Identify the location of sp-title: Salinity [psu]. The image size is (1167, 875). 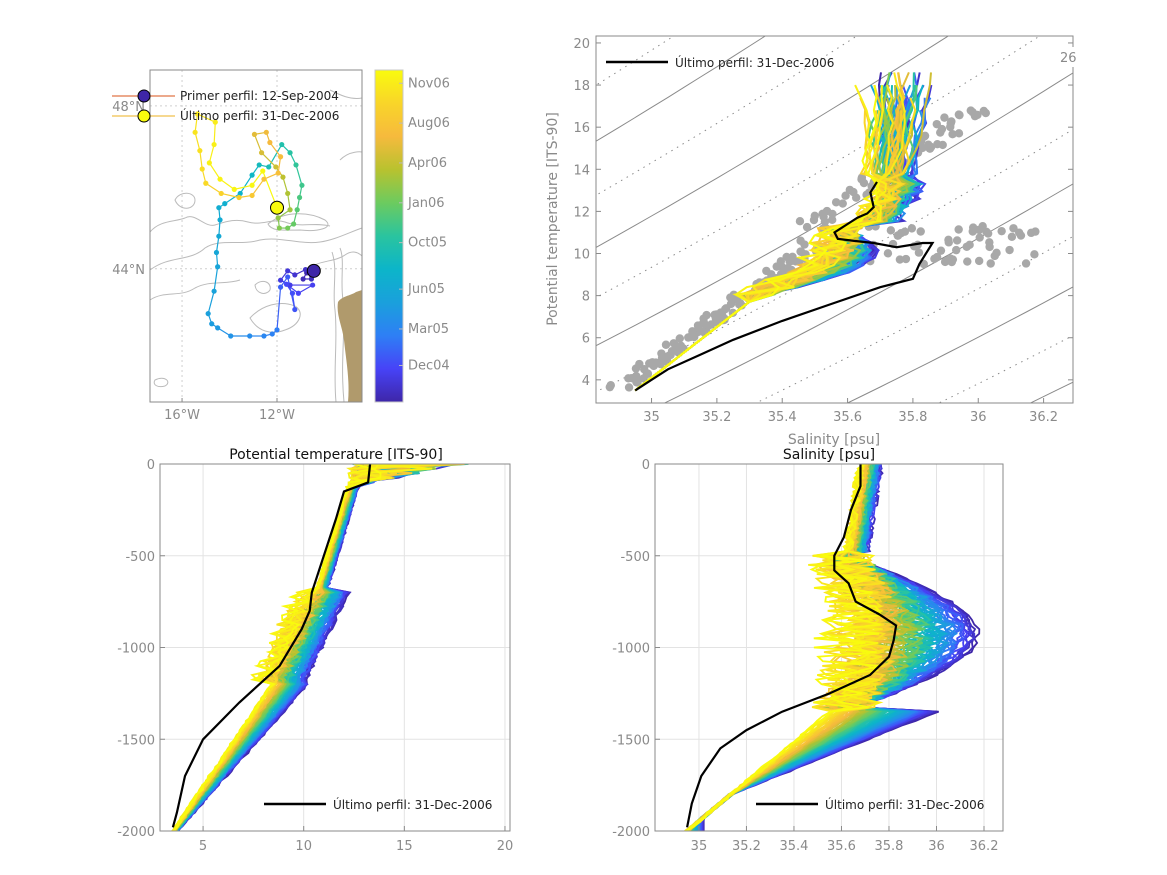
(829, 455).